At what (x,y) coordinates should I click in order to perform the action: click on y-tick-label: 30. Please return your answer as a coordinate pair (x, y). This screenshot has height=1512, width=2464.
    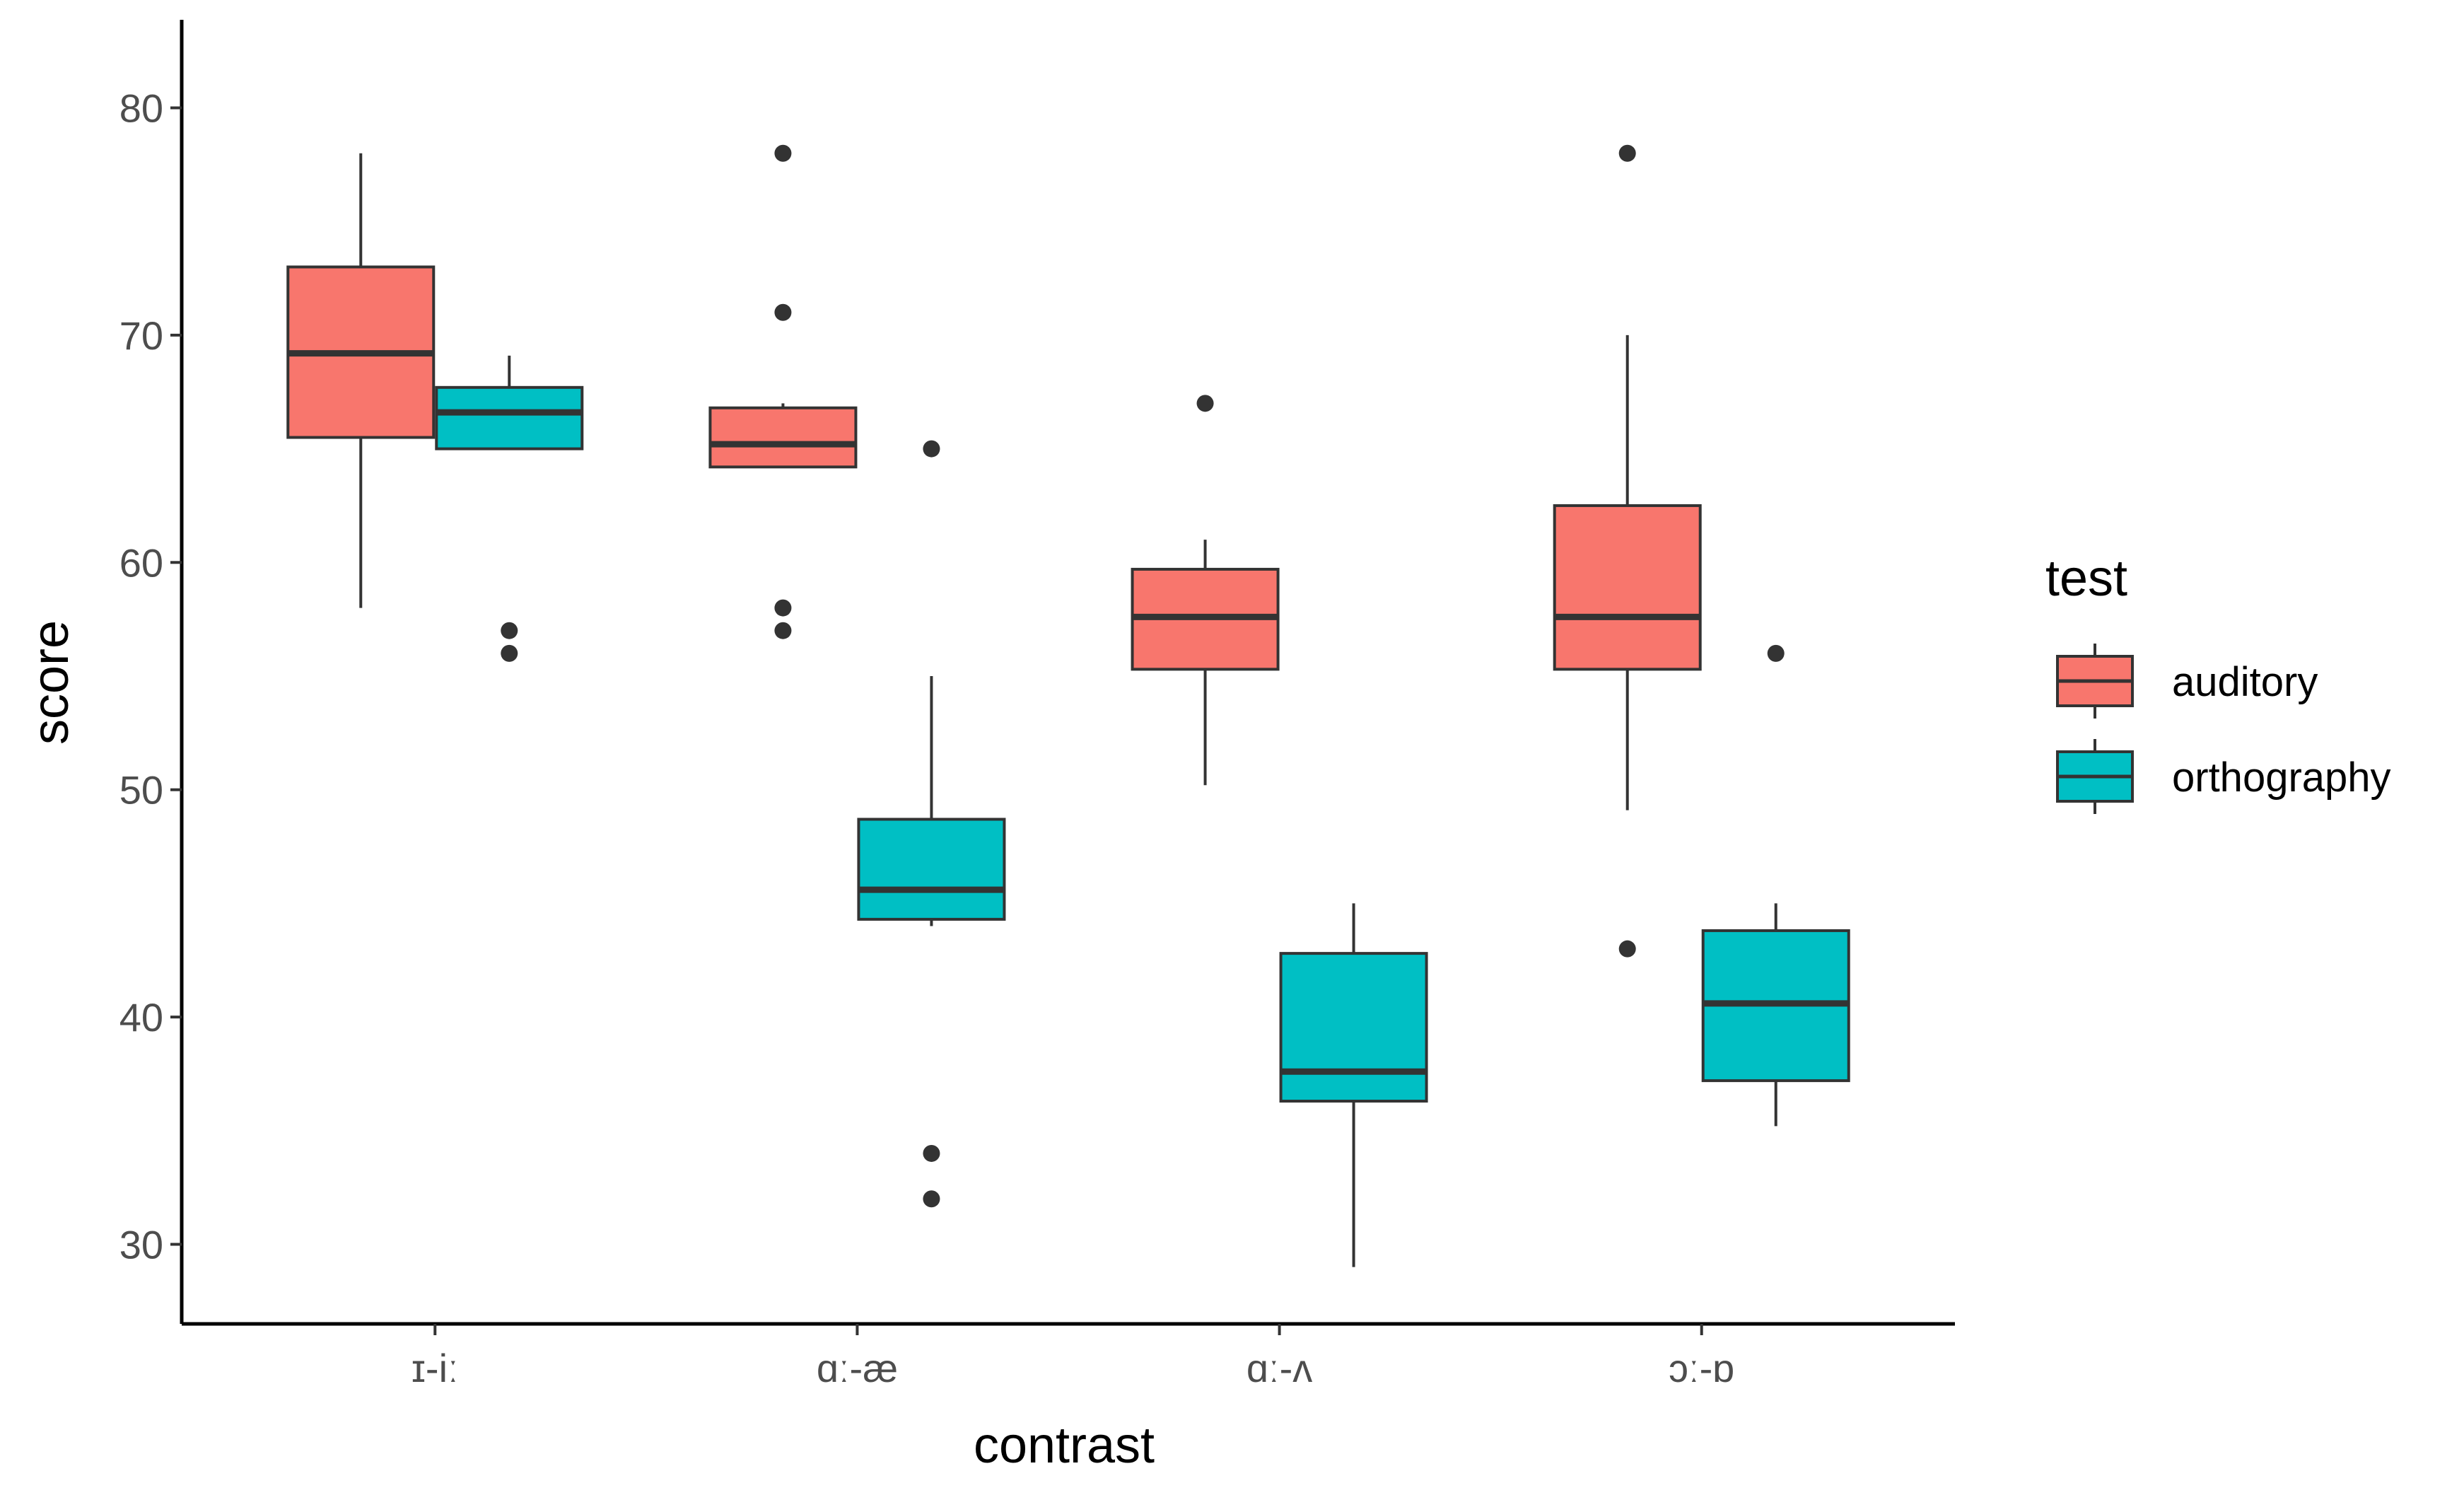
    Looking at the image, I should click on (141, 1245).